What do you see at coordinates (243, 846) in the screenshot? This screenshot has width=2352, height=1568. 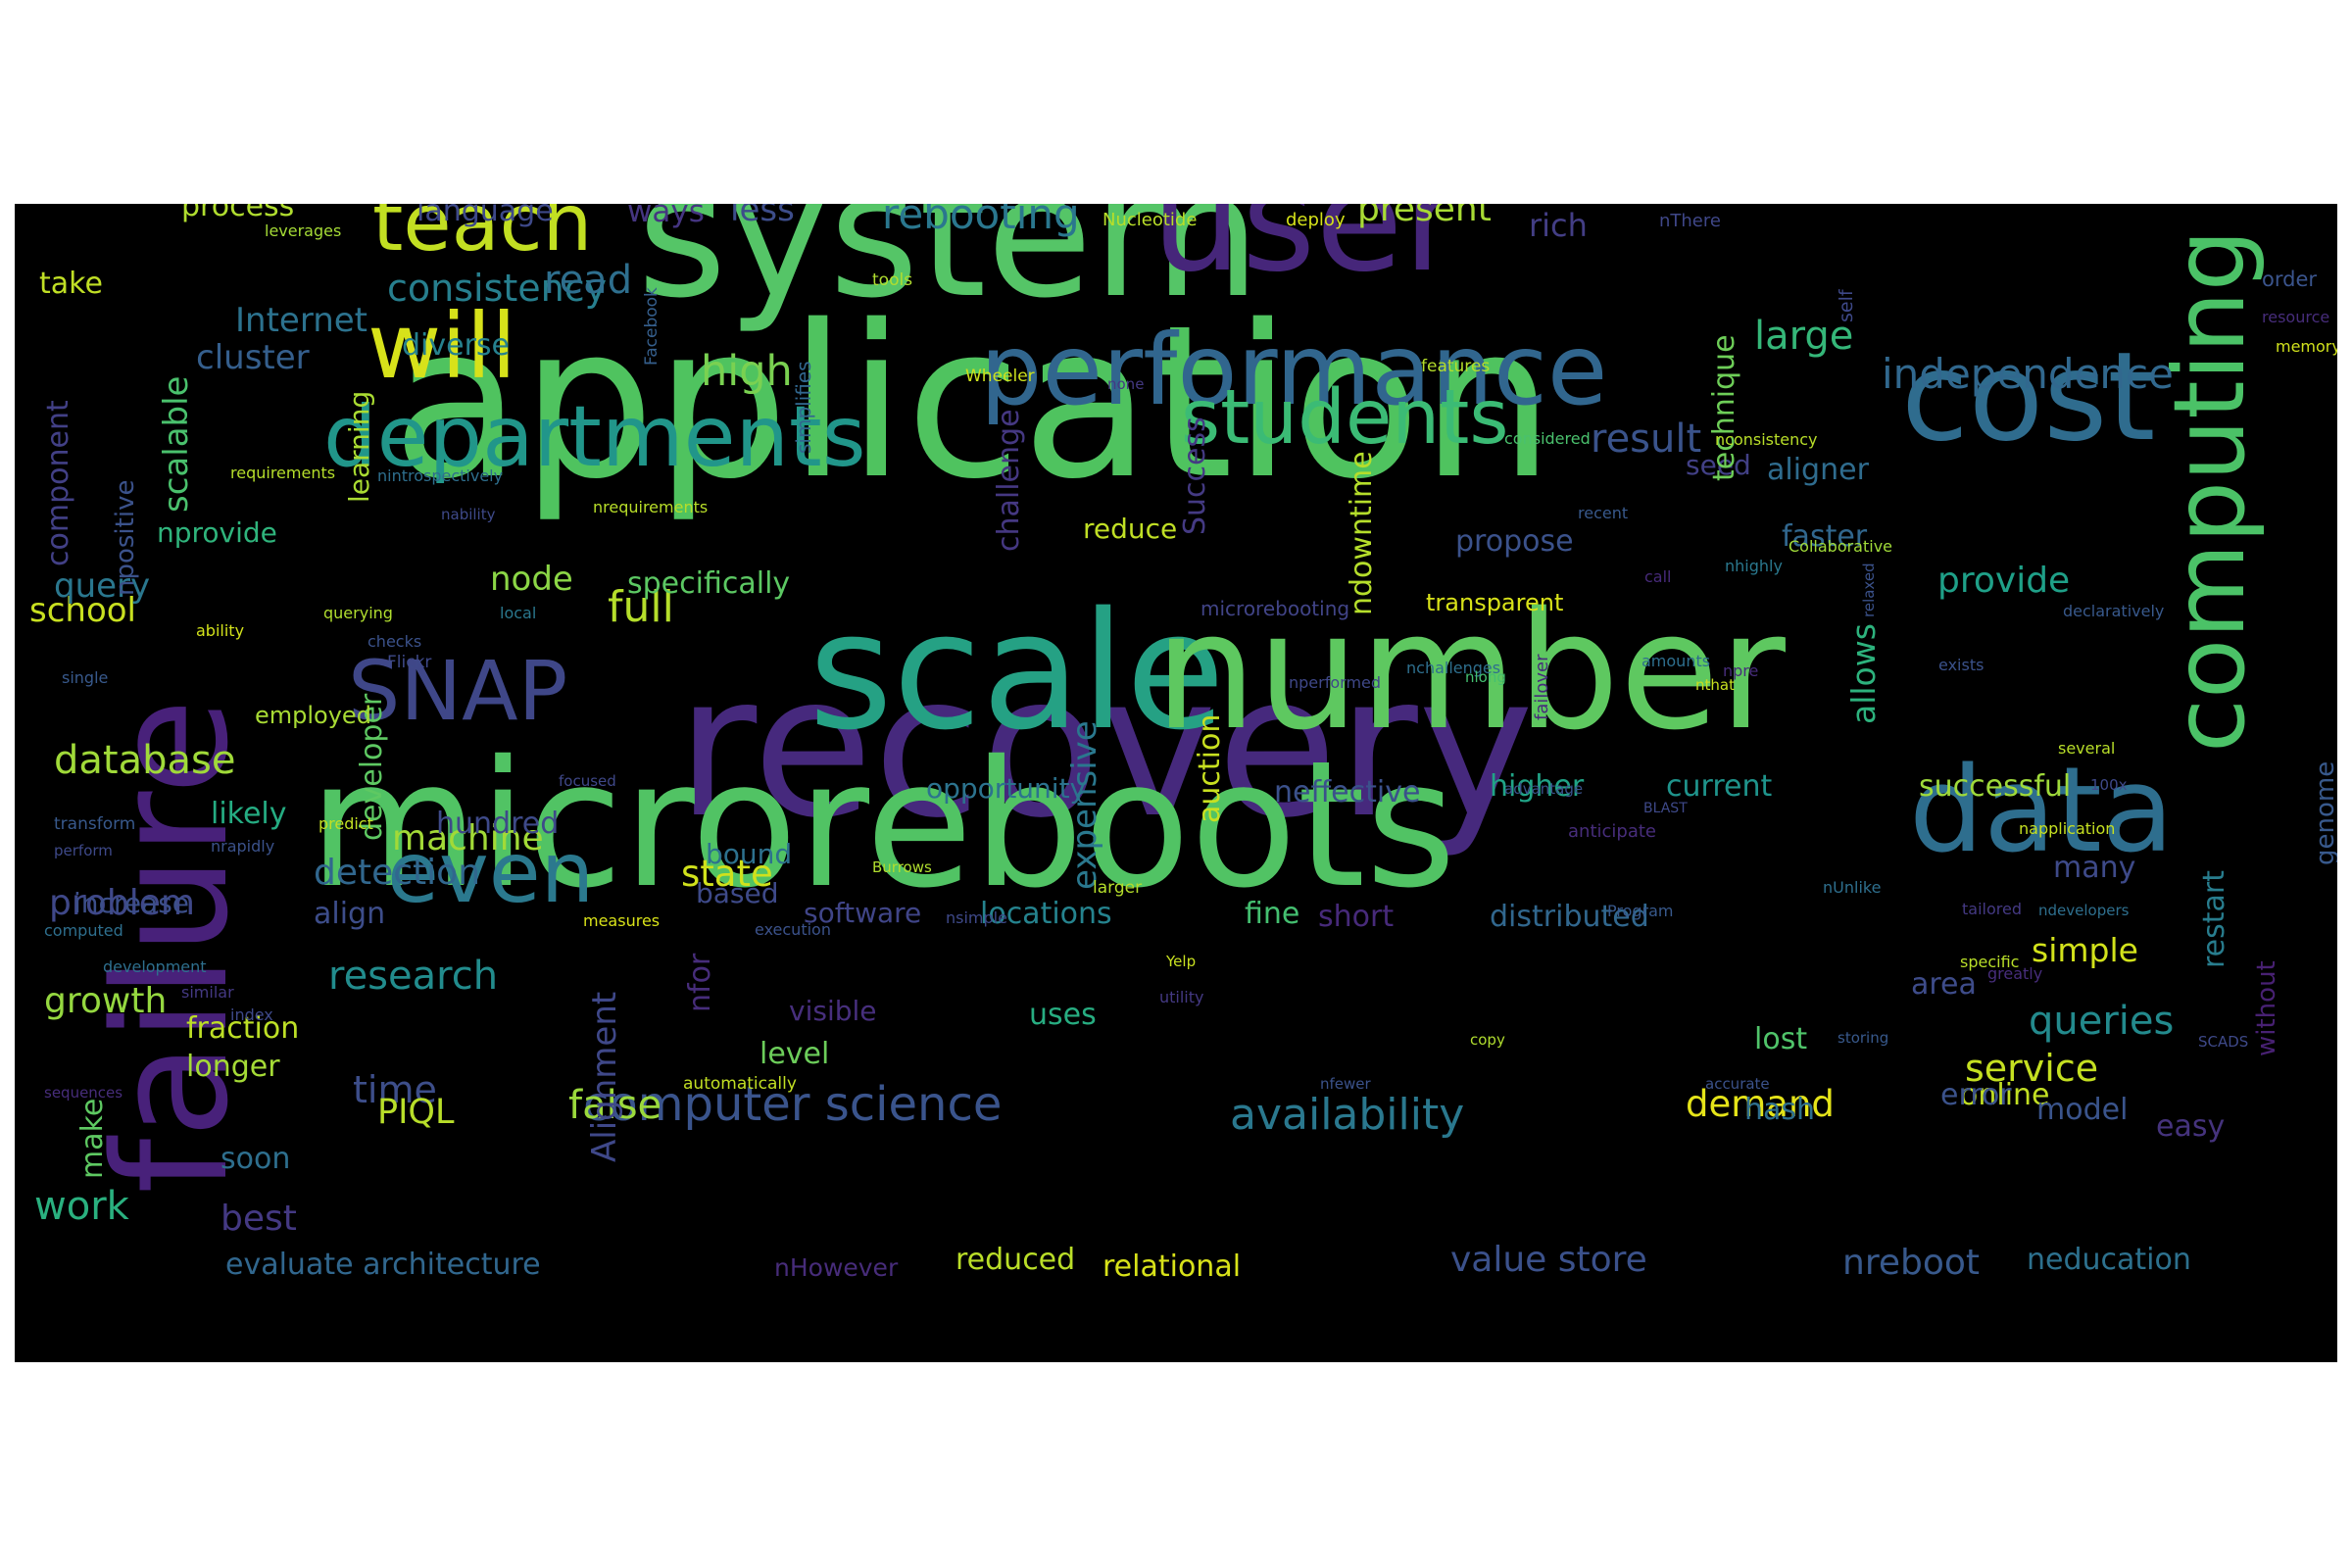 I see `word-nrapidly: nrapidly` at bounding box center [243, 846].